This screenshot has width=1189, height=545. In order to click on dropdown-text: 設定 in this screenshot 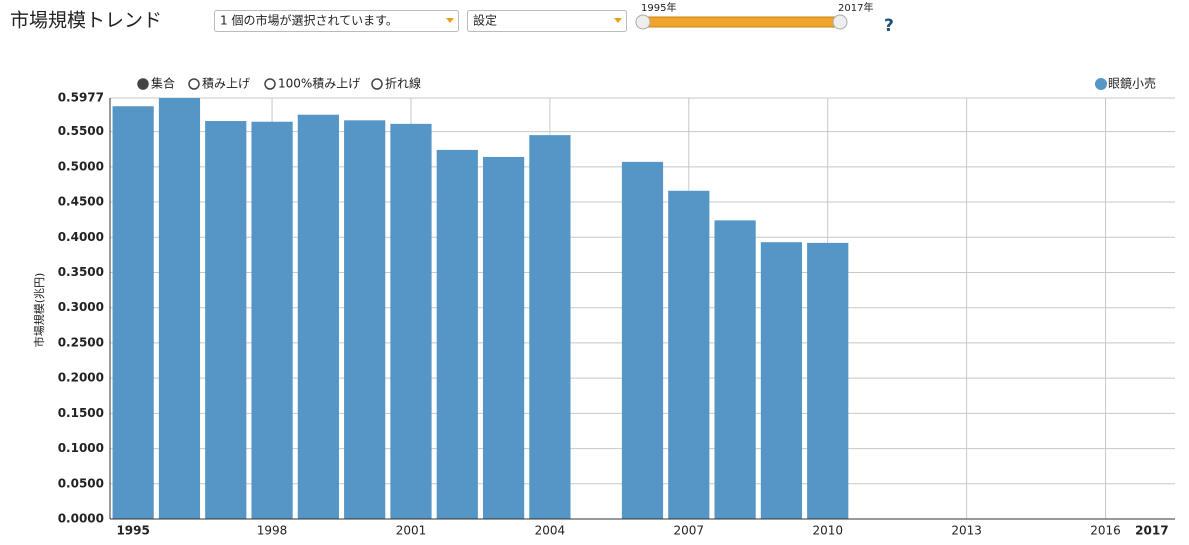, I will do `click(485, 20)`.